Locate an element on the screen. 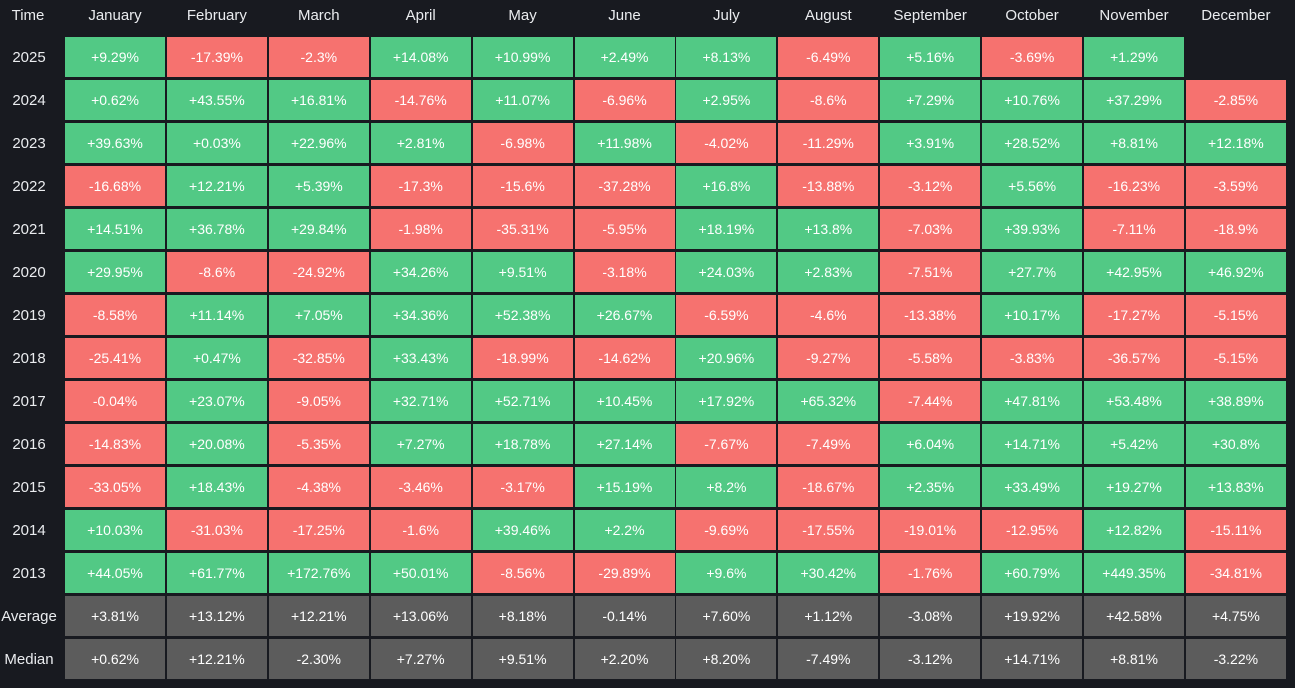 The height and width of the screenshot is (688, 1295). value-cell: +47.81% is located at coordinates (1032, 401).